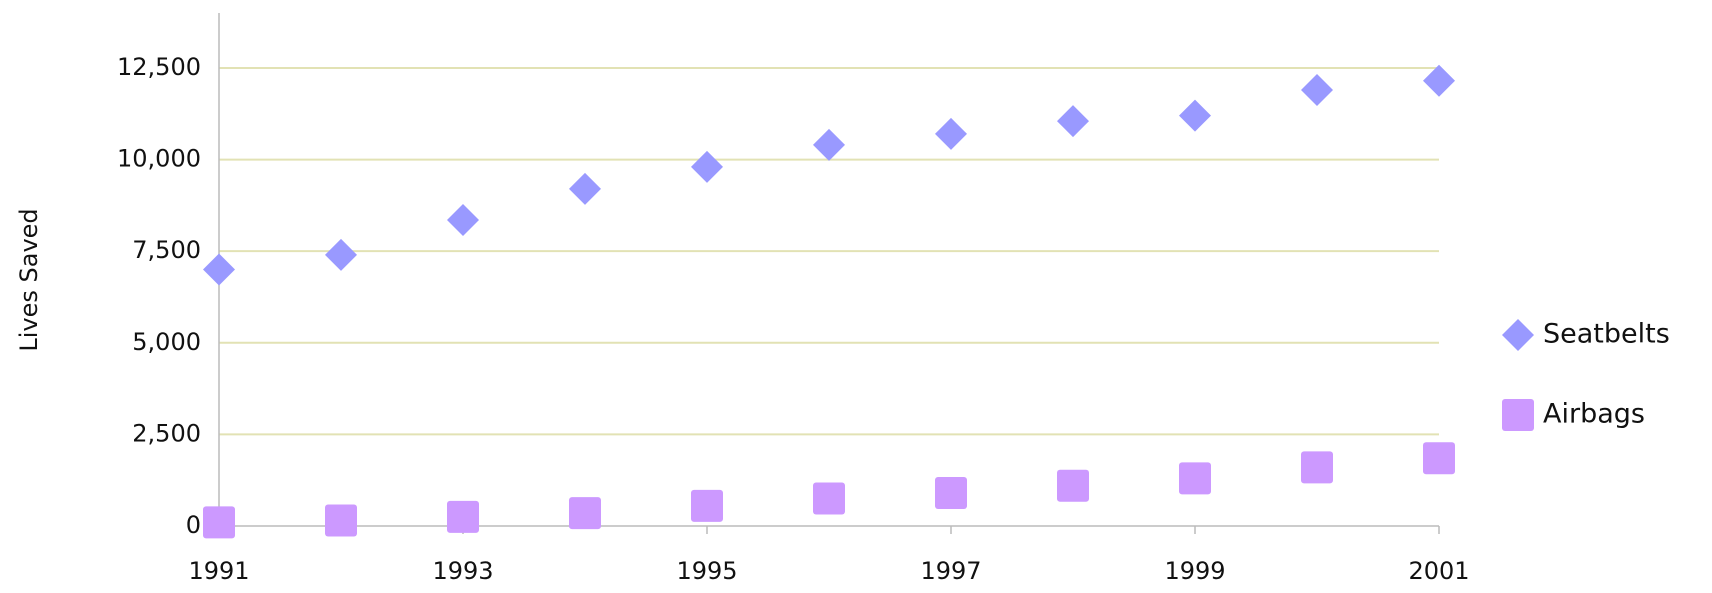 This screenshot has height=593, width=1712. I want to click on legend-label: Seatbelts, so click(1606, 334).